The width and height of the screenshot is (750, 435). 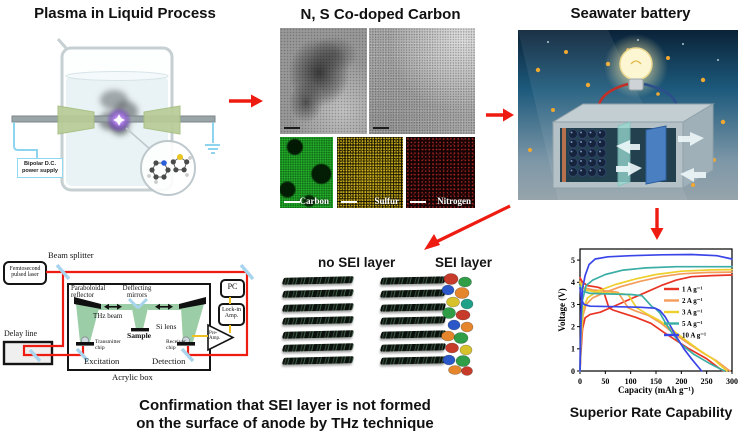 I want to click on steering-mirrors, so click(x=141, y=313).